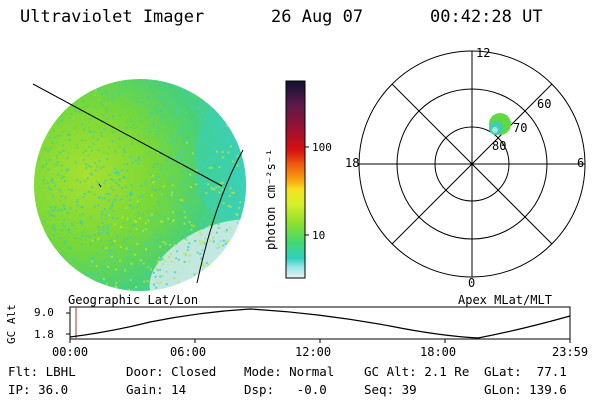  I want to click on mlt-label-18: 18, so click(352, 163).